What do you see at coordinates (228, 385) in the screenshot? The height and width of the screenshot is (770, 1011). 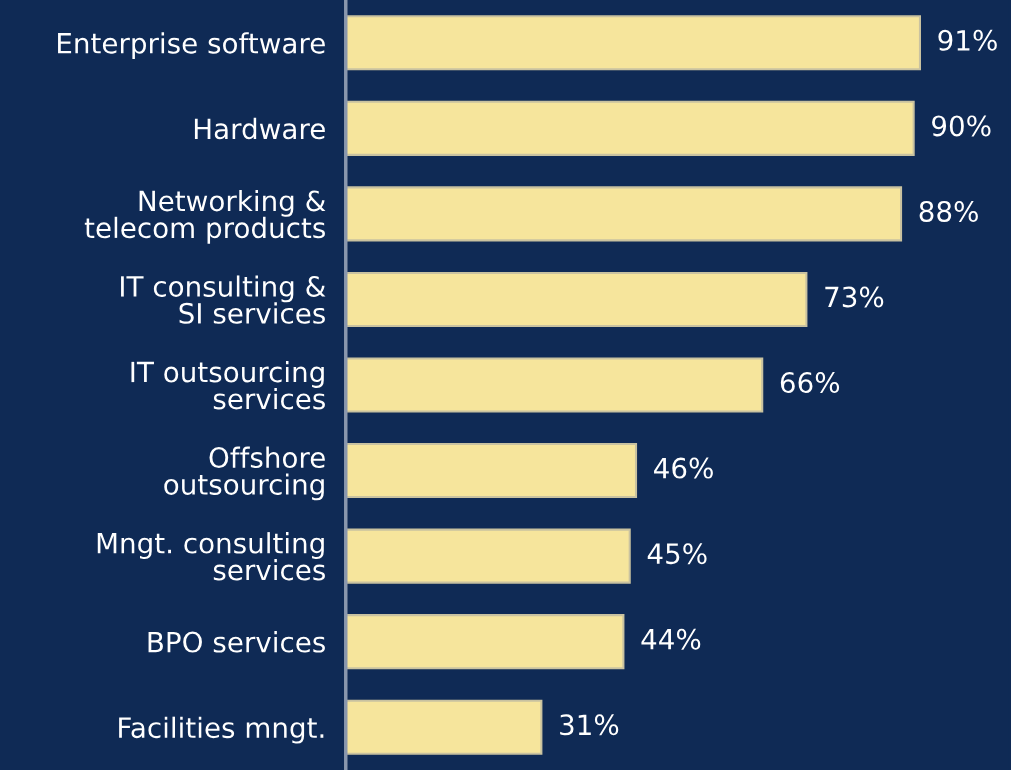 I see `y-tick-label: IT outsourcing services` at bounding box center [228, 385].